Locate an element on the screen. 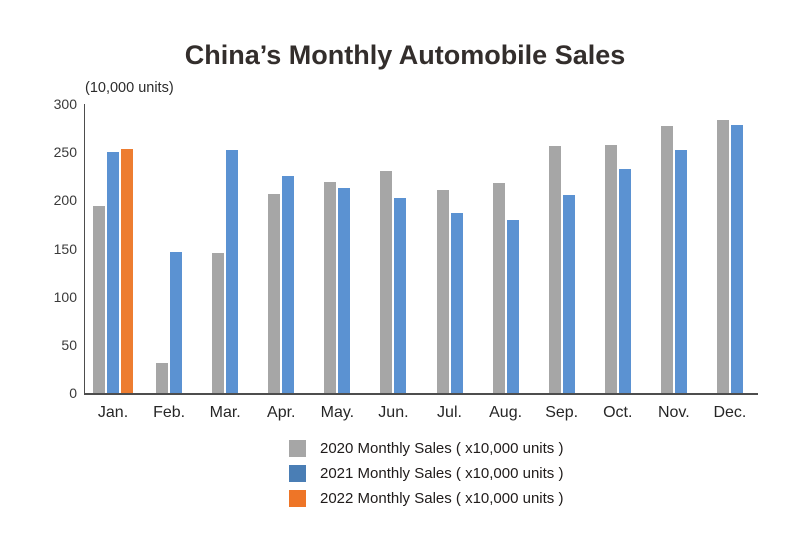  y-tick-200: 200 is located at coordinates (65, 200).